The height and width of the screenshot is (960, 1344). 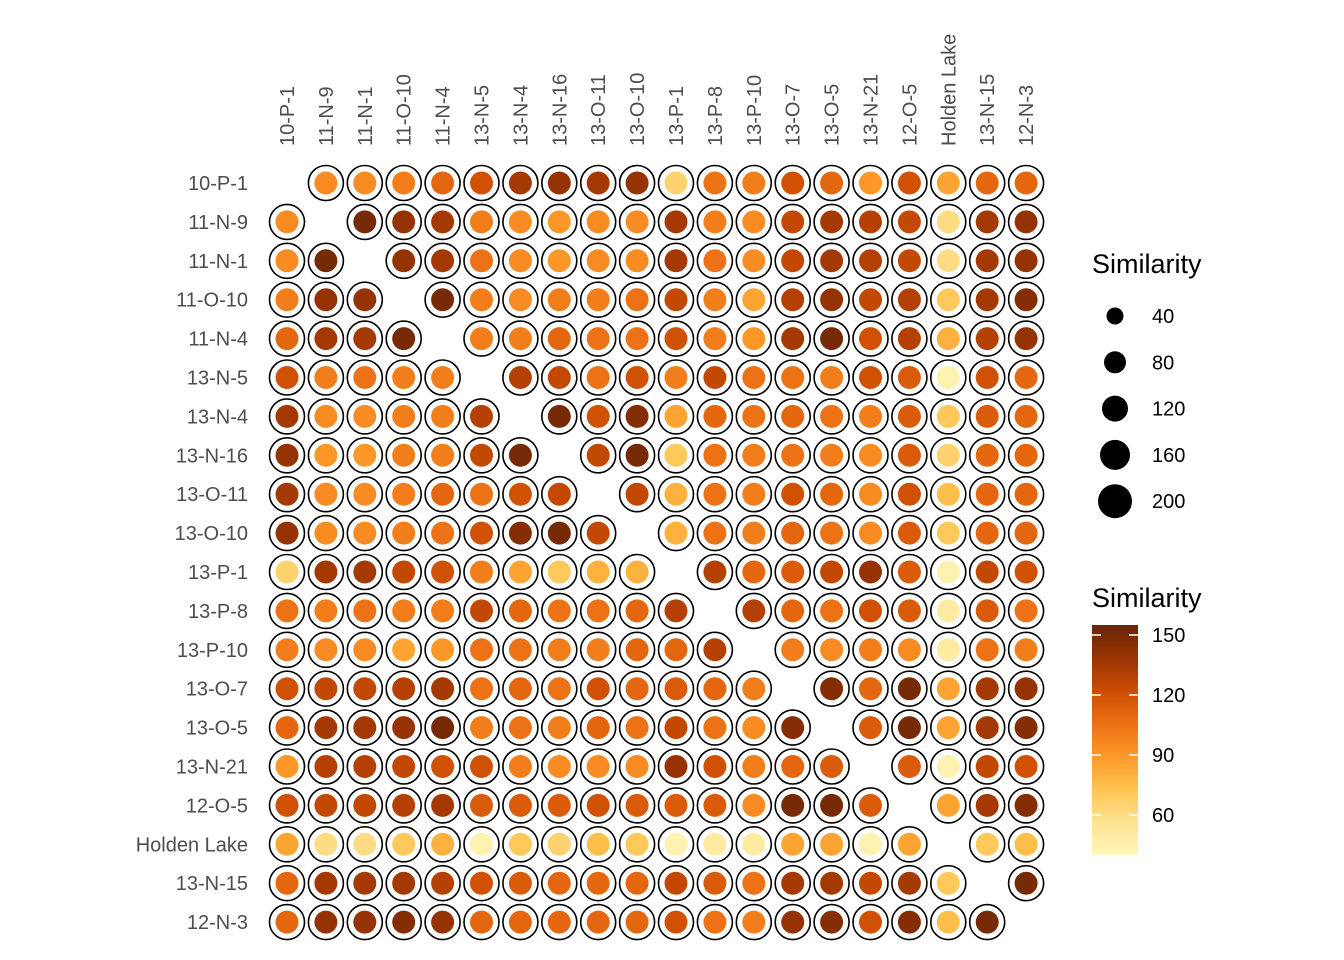 I want to click on size-legend-dot, so click(x=1115, y=316).